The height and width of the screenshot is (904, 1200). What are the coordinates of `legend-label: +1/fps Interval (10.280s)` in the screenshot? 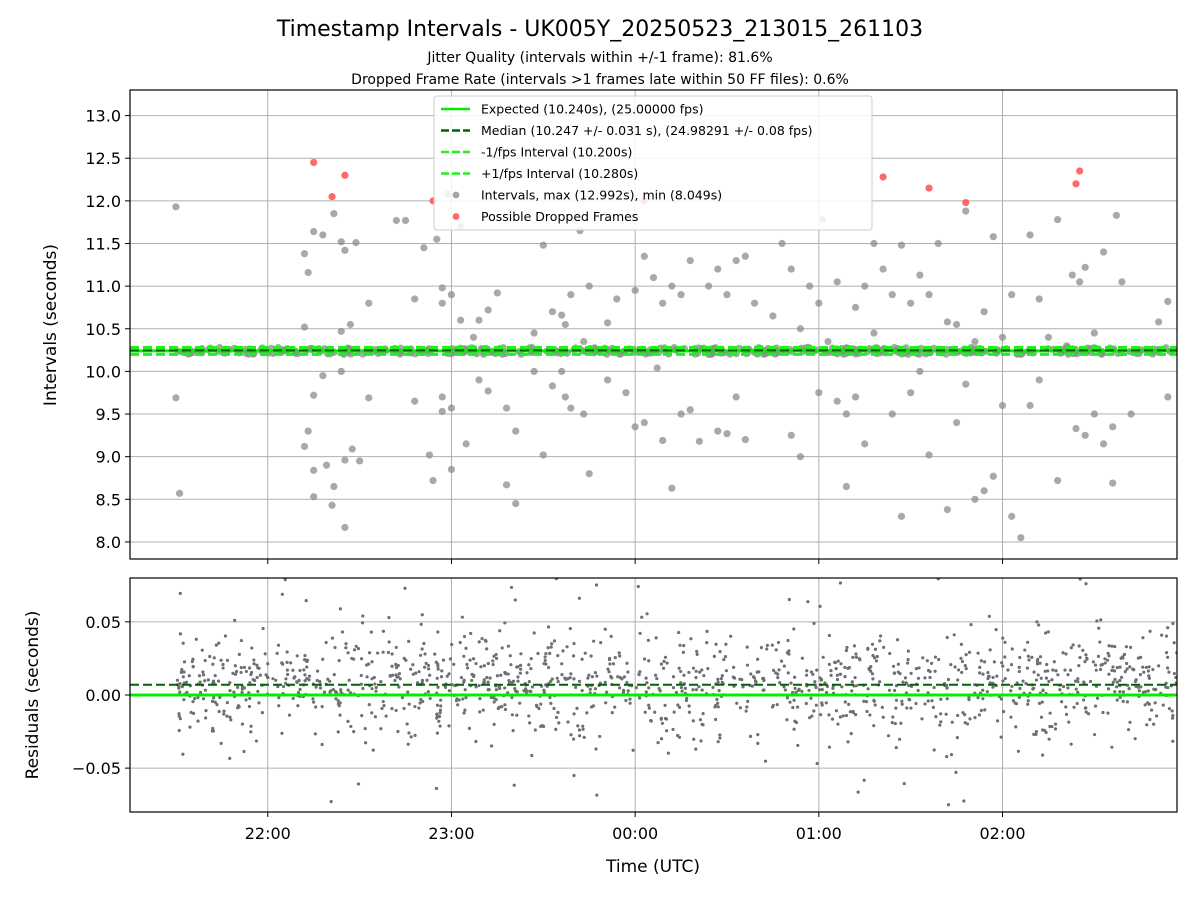 It's located at (559, 173).